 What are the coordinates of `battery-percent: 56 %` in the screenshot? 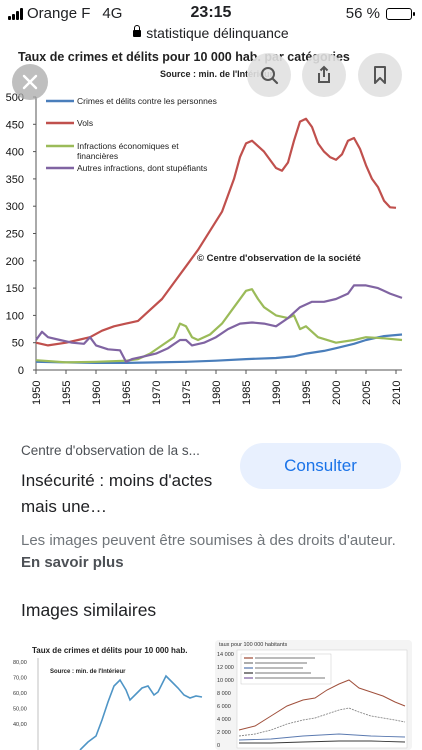 It's located at (362, 13).